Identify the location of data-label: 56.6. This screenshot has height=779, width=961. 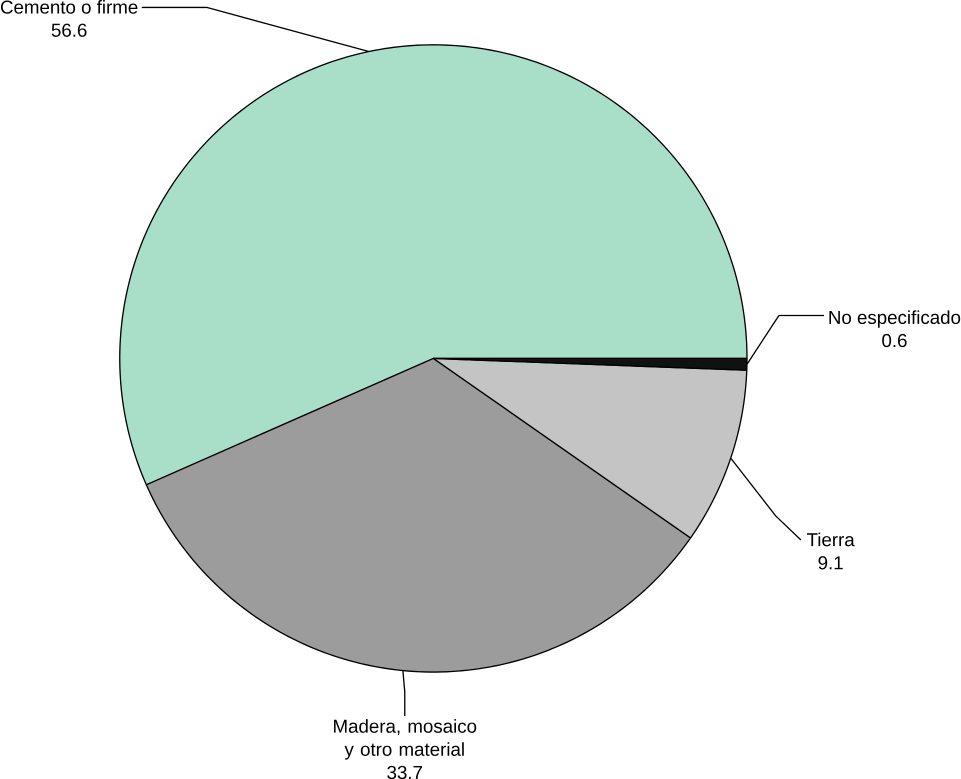
(69, 30).